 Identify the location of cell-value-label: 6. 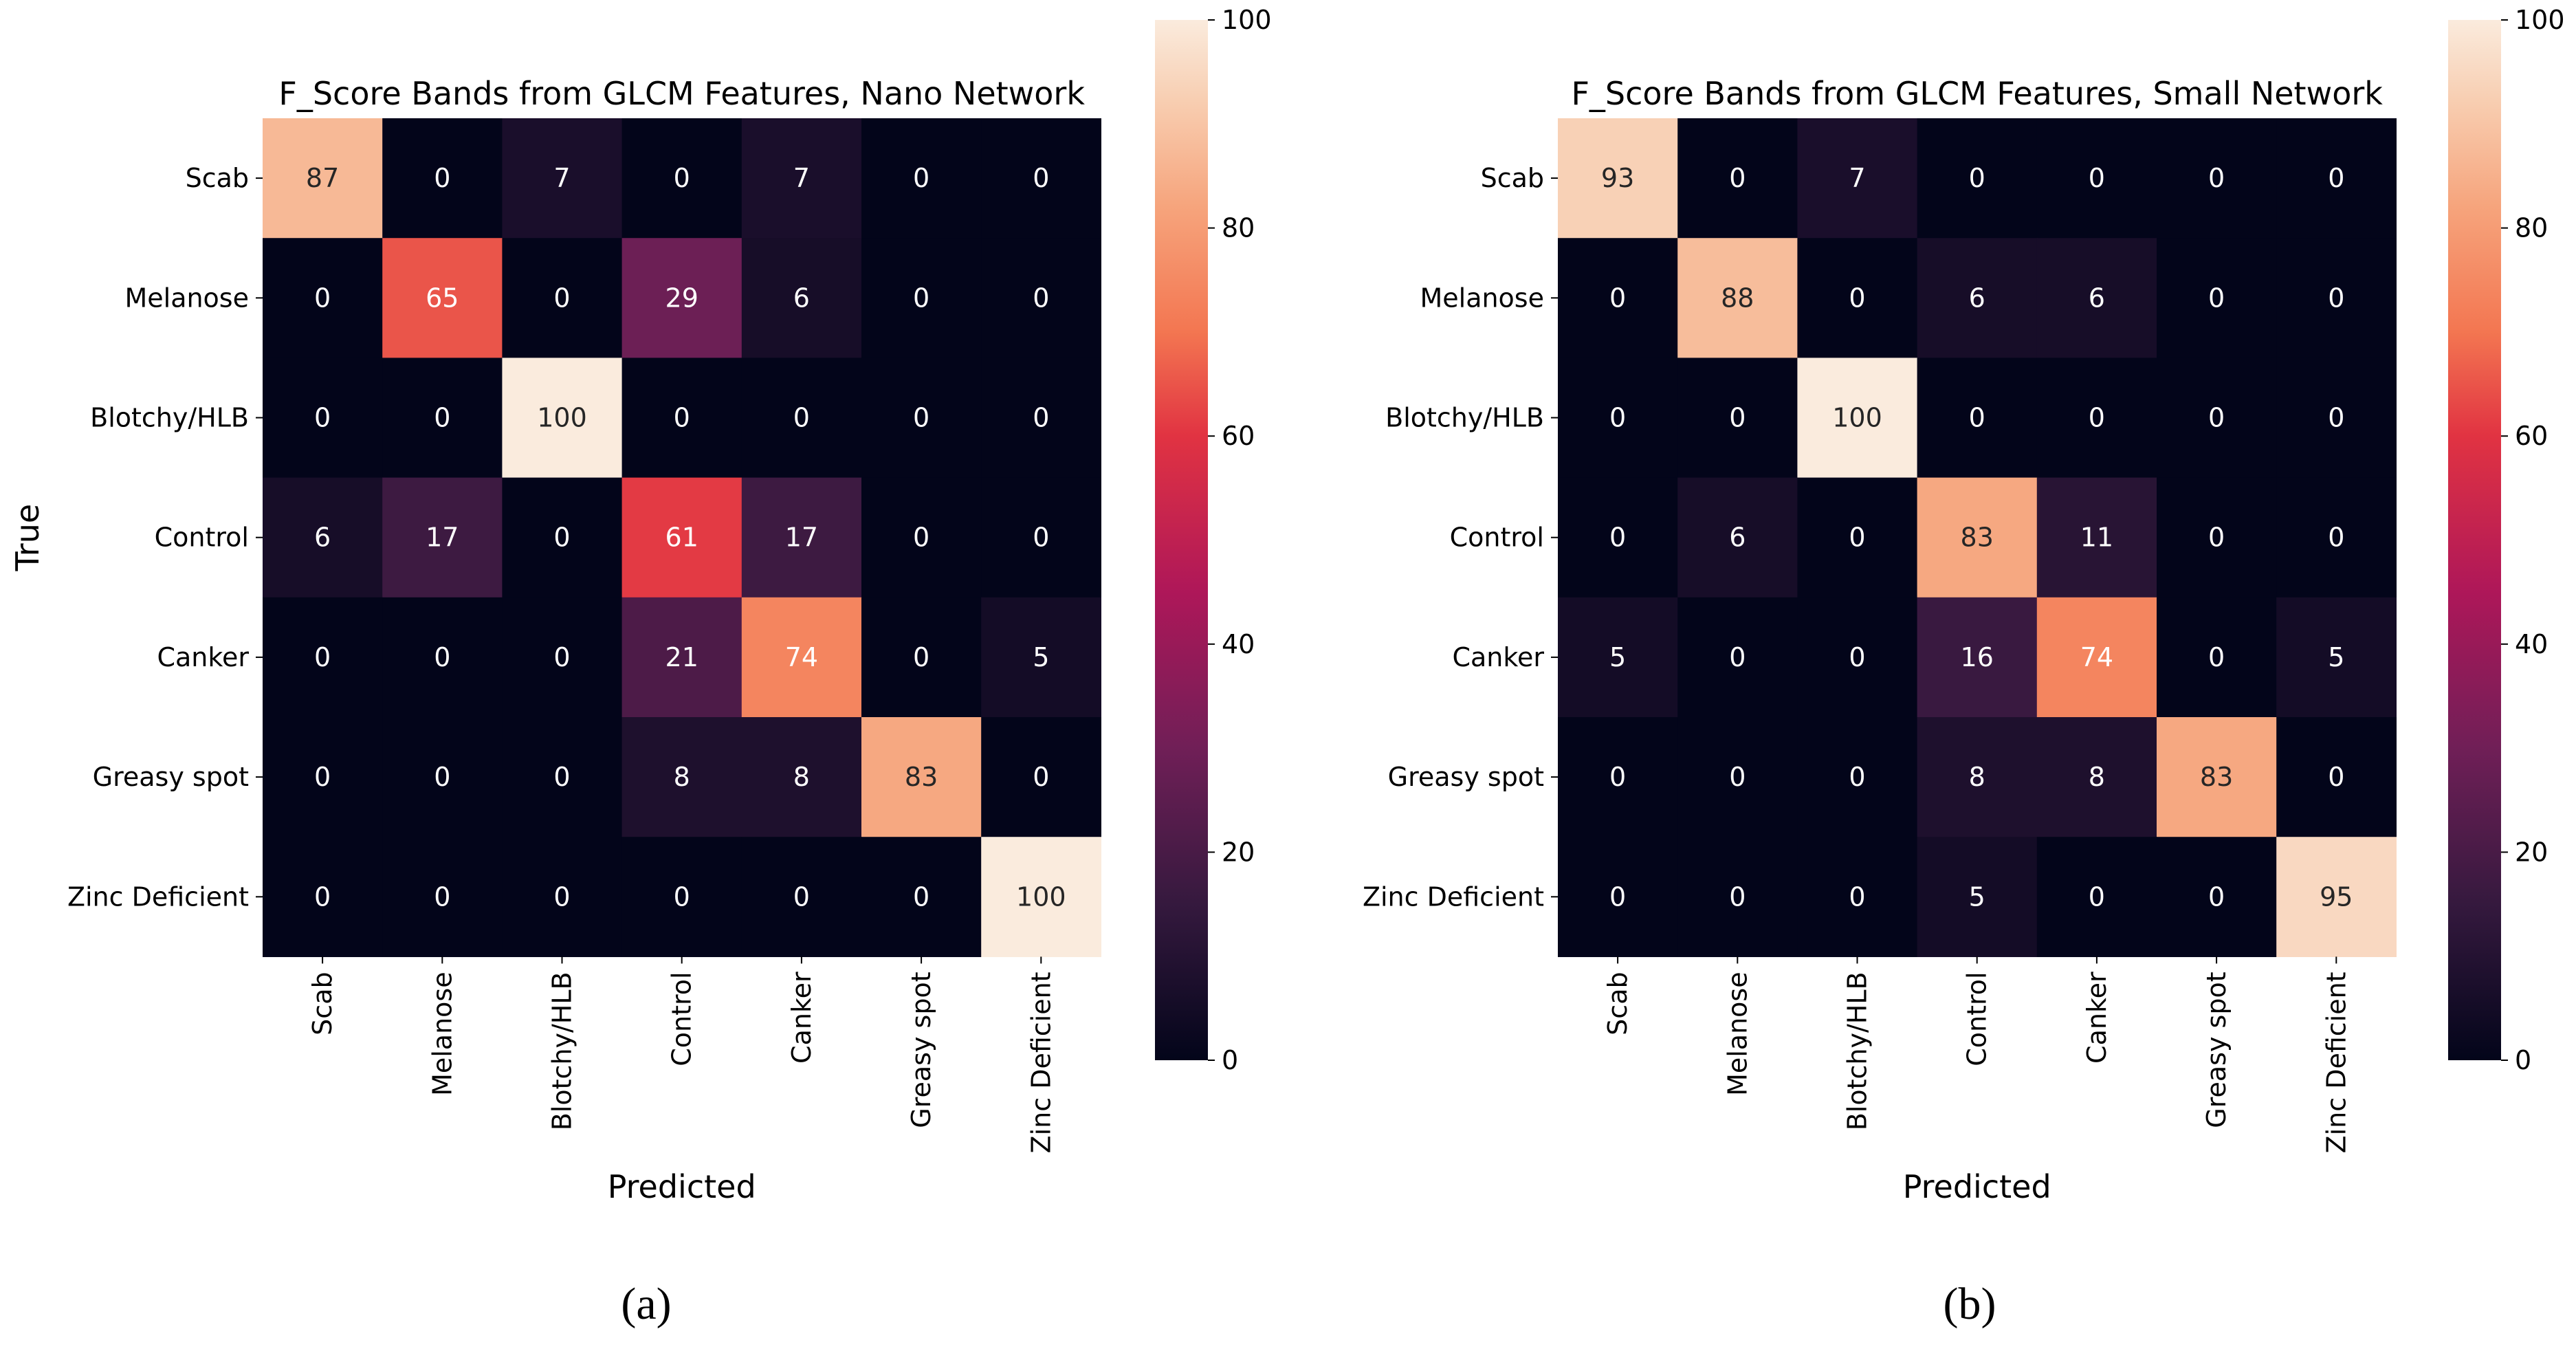
(322, 538).